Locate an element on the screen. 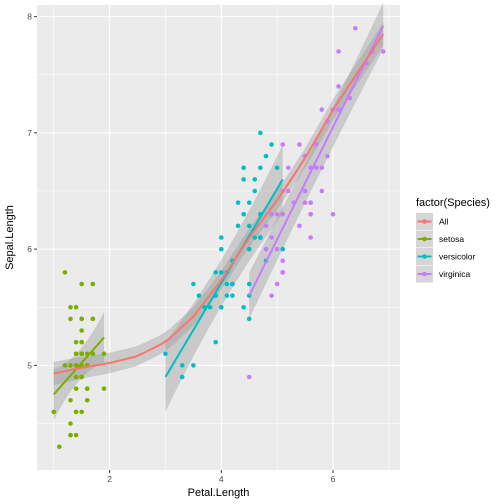  legend-item-virginica: virginica is located at coordinates (443, 274).